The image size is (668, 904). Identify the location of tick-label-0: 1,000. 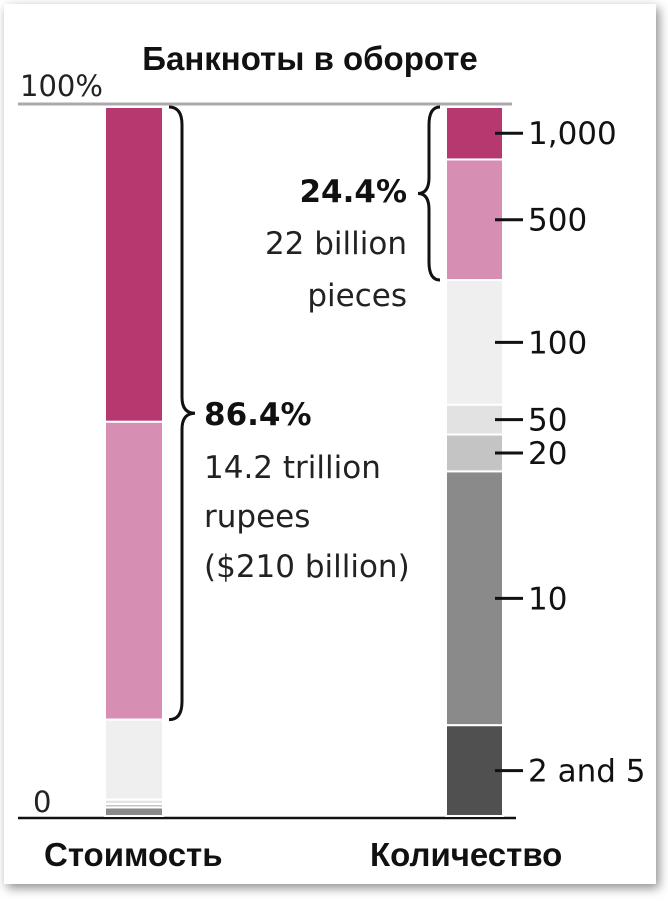
(572, 134).